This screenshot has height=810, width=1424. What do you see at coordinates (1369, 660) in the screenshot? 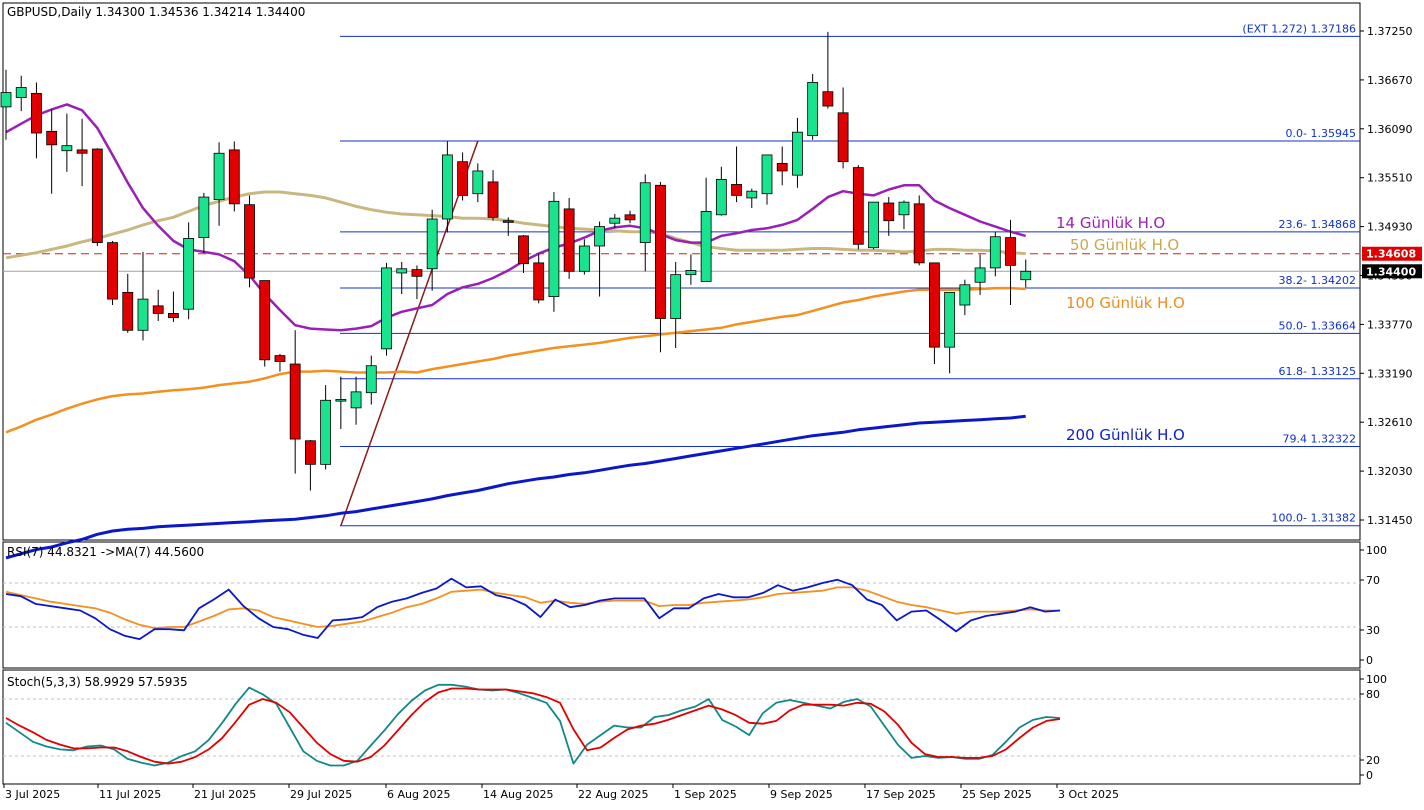
I see `rsi-tick-label: 0` at bounding box center [1369, 660].